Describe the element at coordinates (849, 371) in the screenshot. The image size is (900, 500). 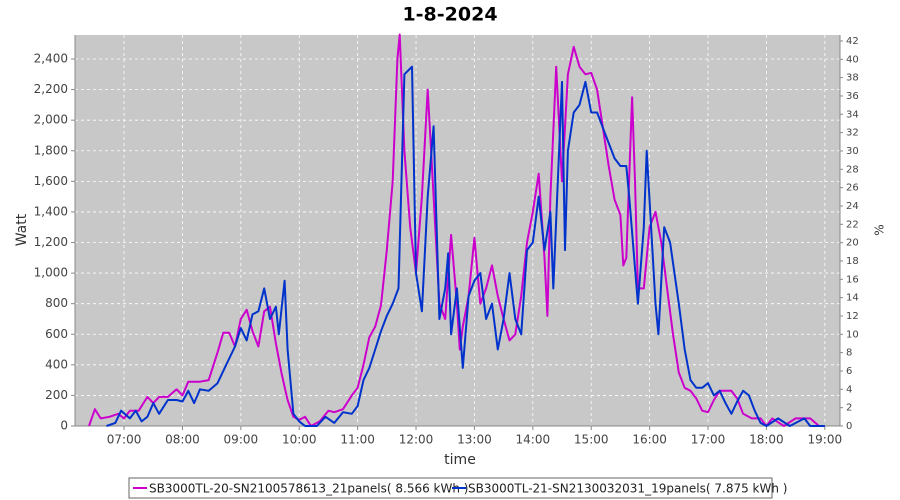
I see `y2-tick-label: 6` at that location.